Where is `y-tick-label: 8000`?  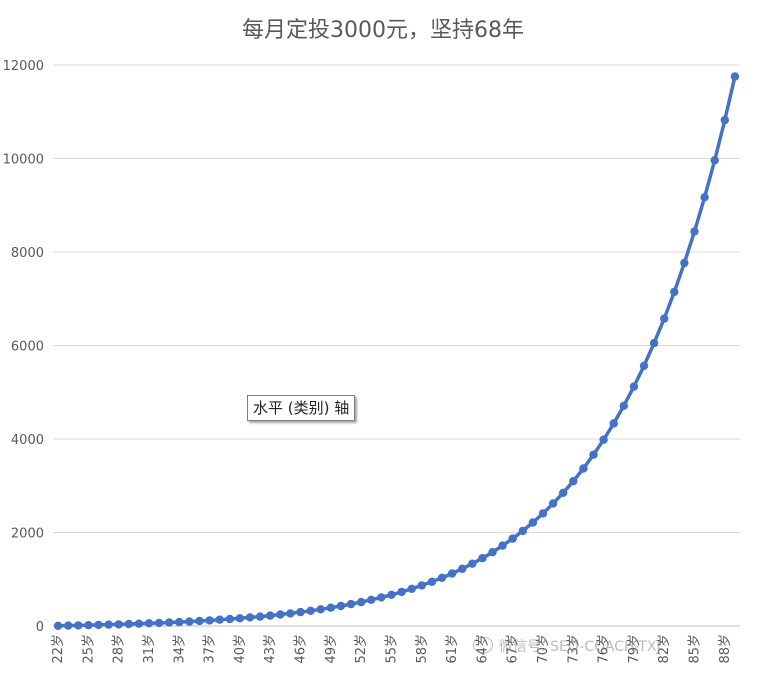 y-tick-label: 8000 is located at coordinates (27, 253).